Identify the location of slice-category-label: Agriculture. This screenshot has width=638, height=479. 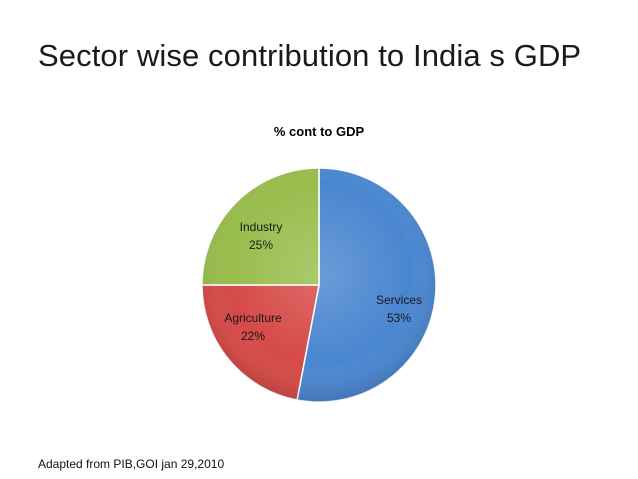
(253, 318).